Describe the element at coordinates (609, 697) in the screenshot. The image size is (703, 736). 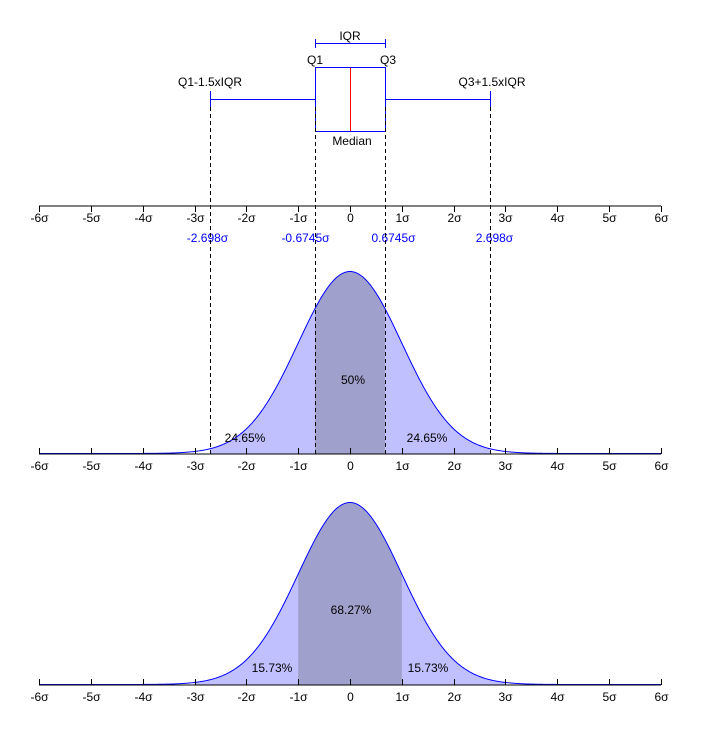
I see `pdf-sigma-tick-label: 5σ` at that location.